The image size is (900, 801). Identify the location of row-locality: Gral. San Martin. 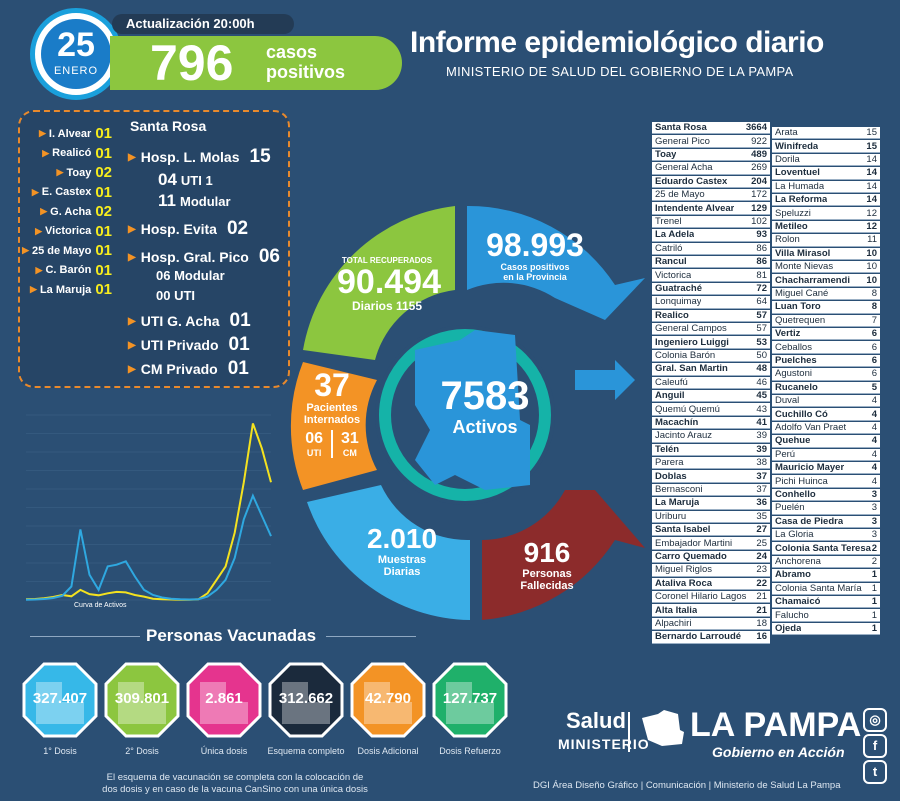
(691, 369).